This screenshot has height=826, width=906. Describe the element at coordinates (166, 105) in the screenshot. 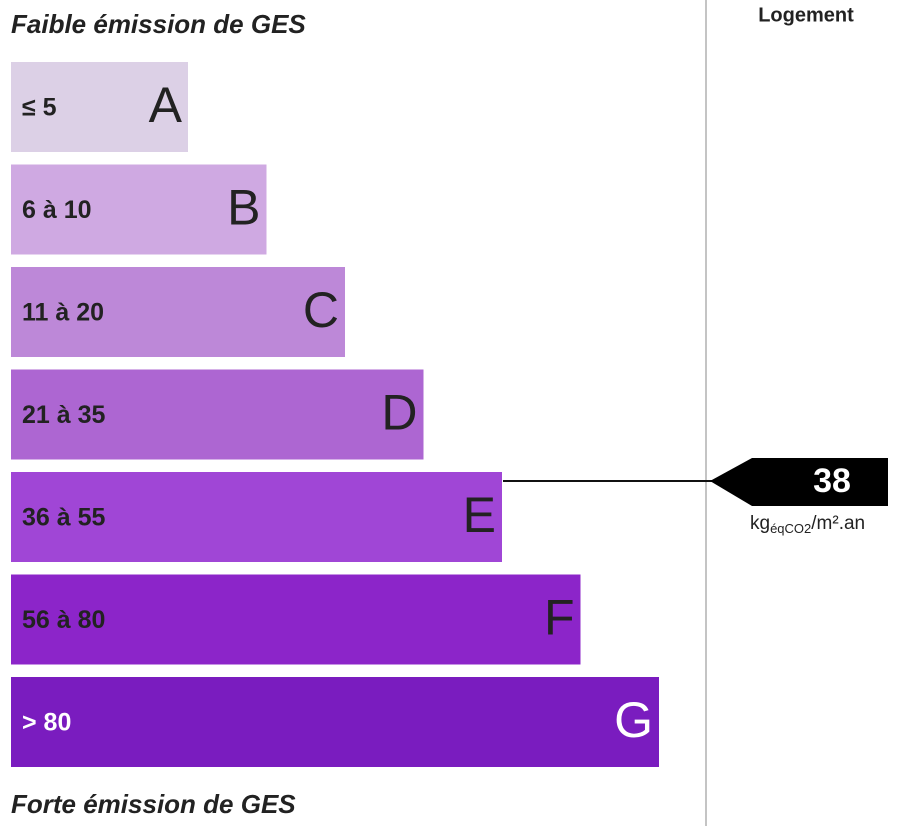

I see `class-letter: A` at that location.